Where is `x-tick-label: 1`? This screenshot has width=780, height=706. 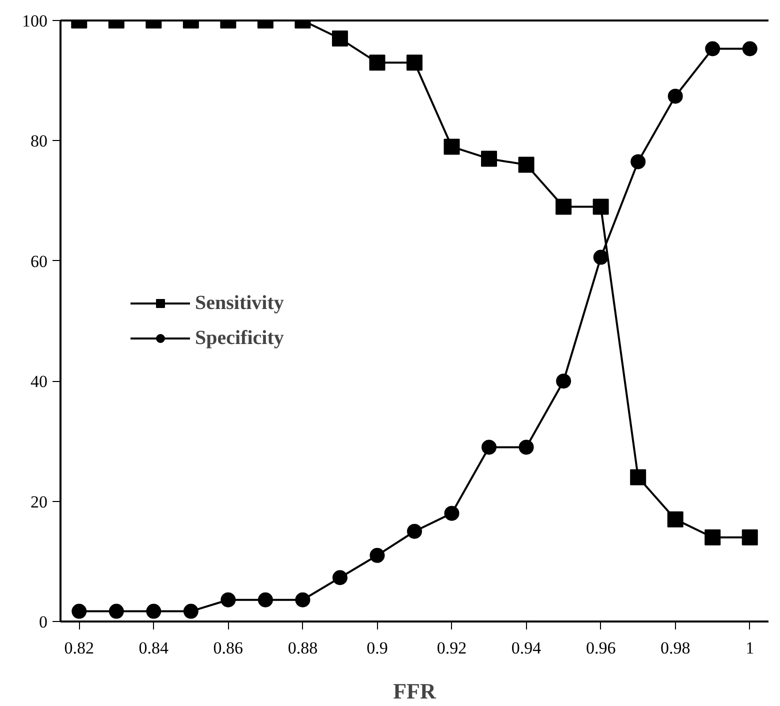
x-tick-label: 1 is located at coordinates (750, 648).